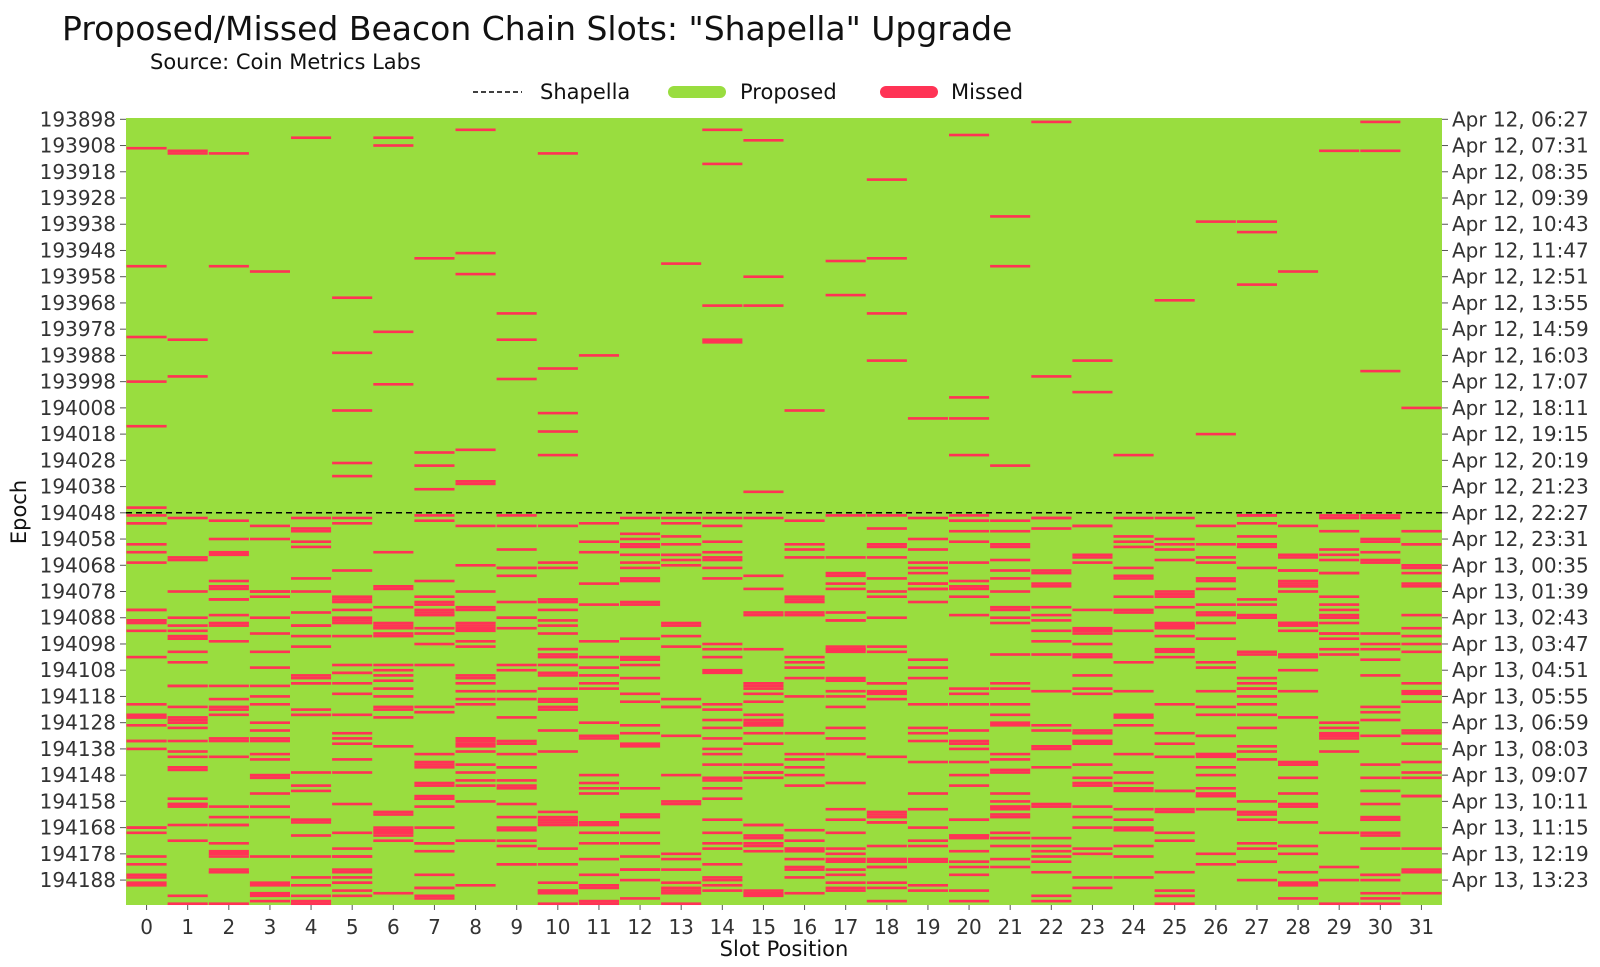 The image size is (1600, 967). Describe the element at coordinates (19, 512) in the screenshot. I see `y-axis-label: Epoch` at that location.